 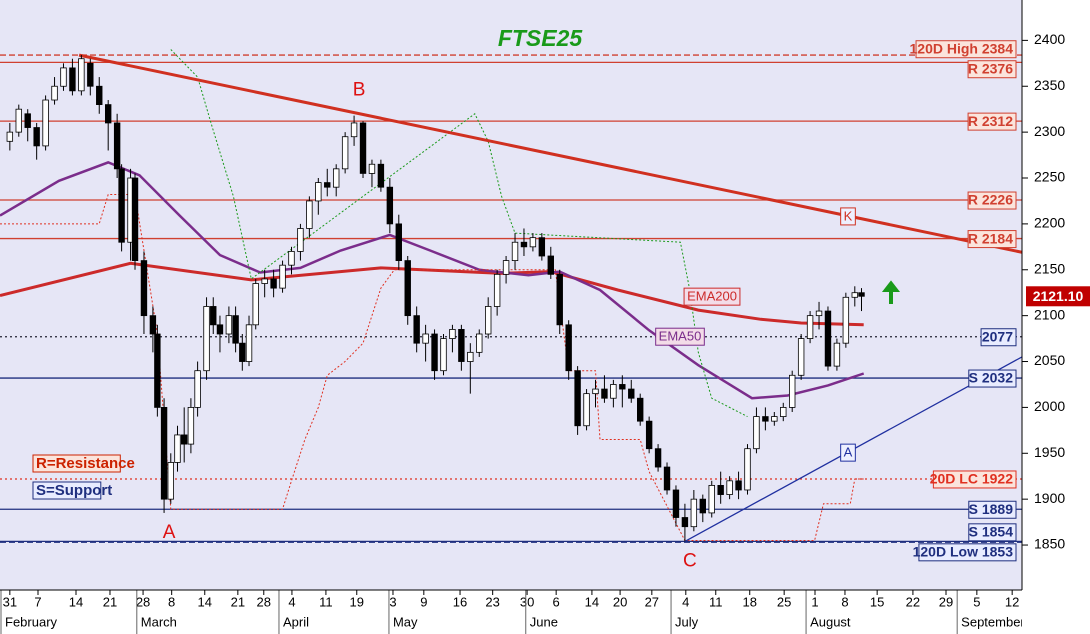 What do you see at coordinates (1049, 223) in the screenshot?
I see `y-tick-label: 2200` at bounding box center [1049, 223].